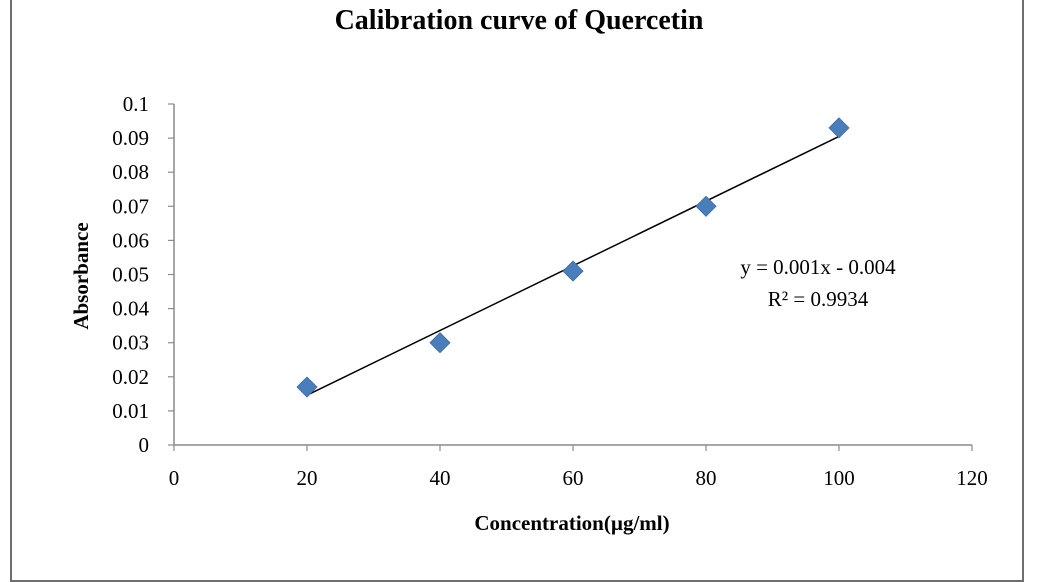 This screenshot has height=582, width=1038. I want to click on r-squared-label: R² = 0.9934, so click(818, 299).